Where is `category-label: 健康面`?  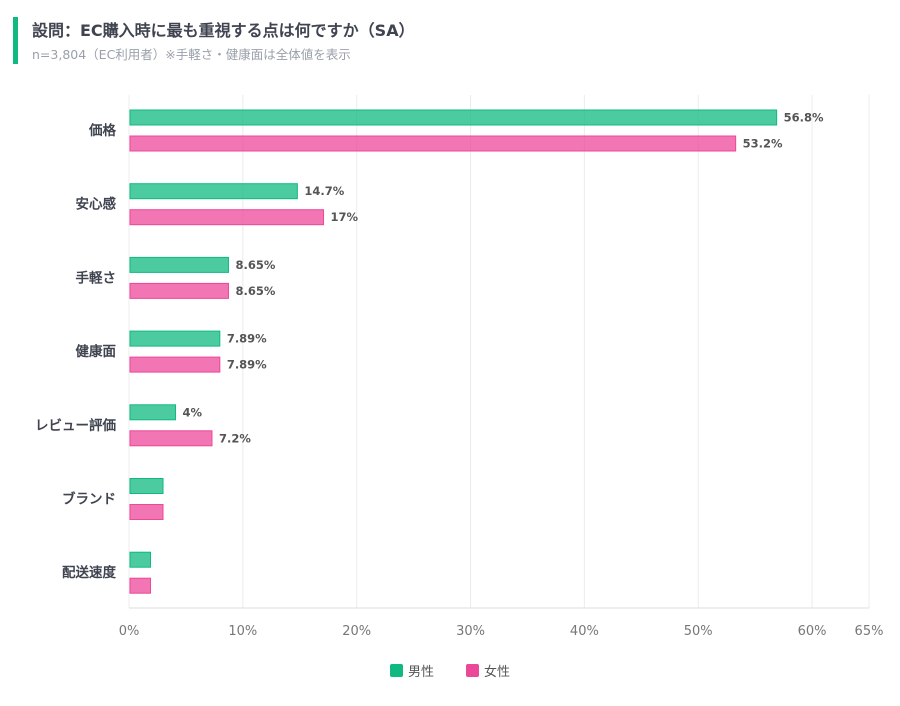 category-label: 健康面 is located at coordinates (96, 351).